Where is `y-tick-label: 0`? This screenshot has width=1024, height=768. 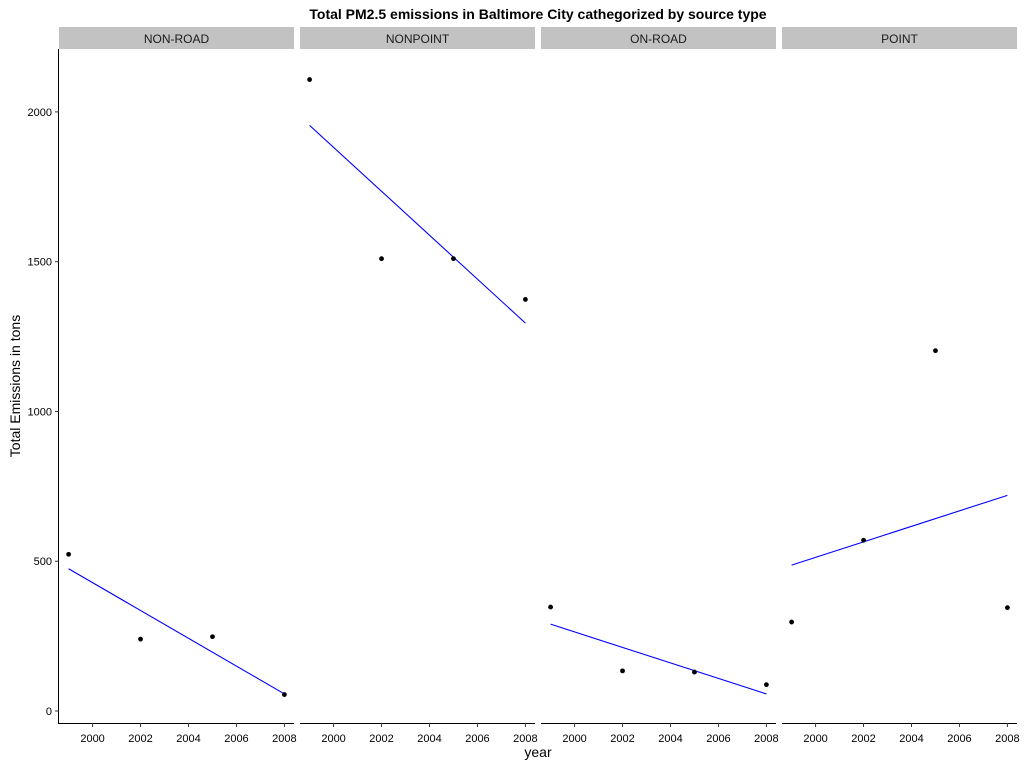 y-tick-label: 0 is located at coordinates (49, 712).